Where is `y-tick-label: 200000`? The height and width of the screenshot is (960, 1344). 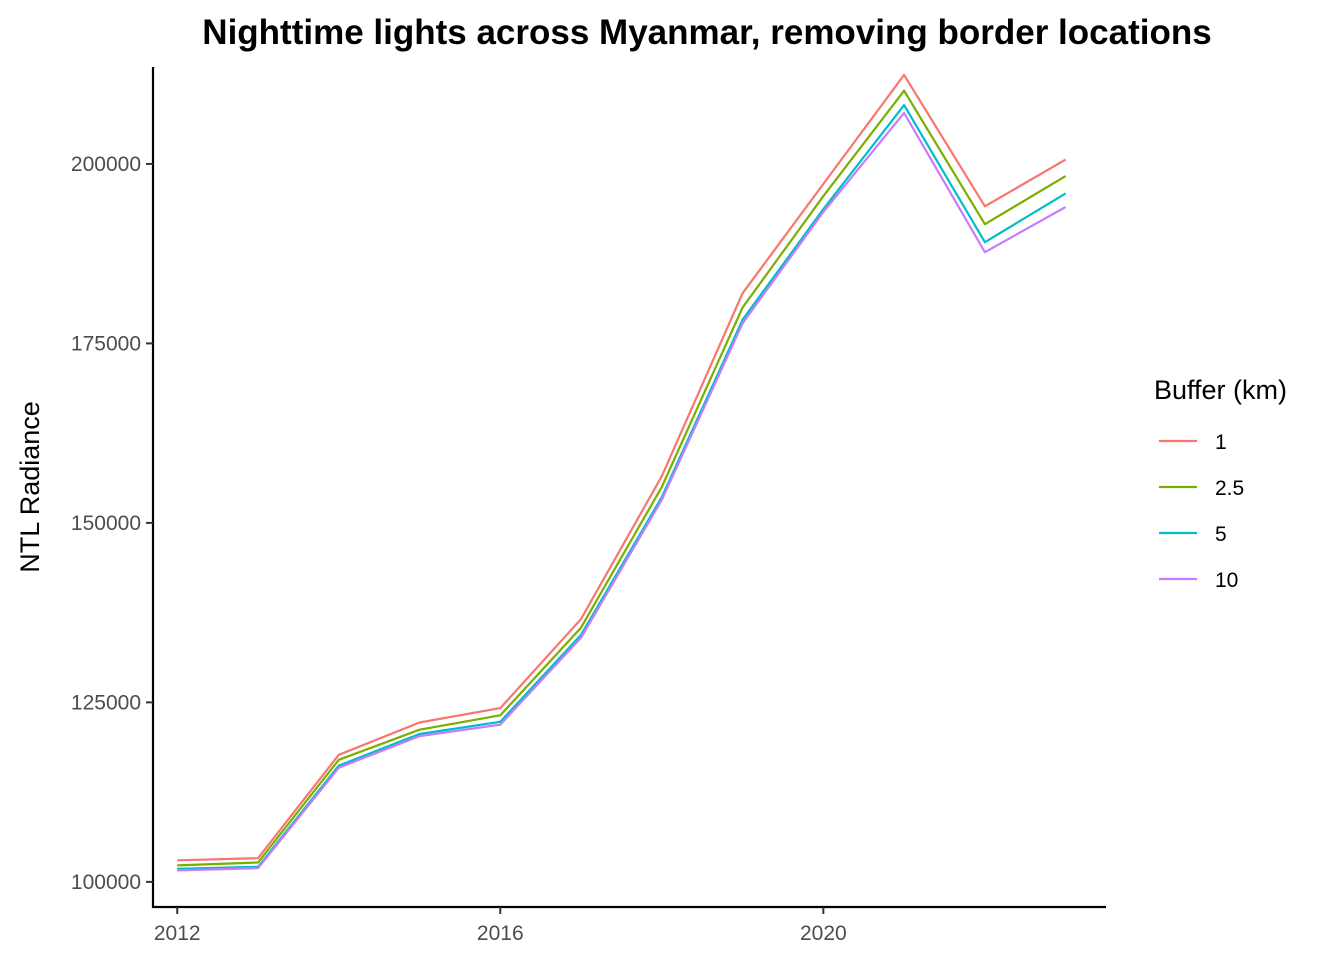 y-tick-label: 200000 is located at coordinates (106, 164).